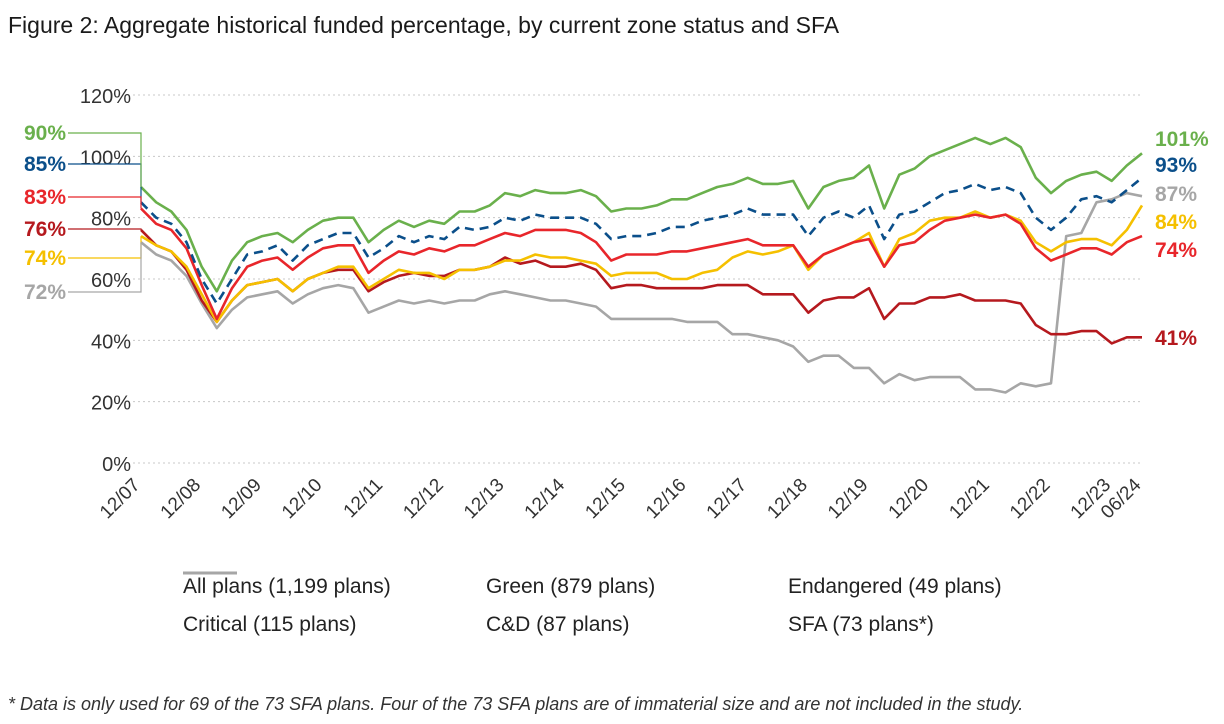 This screenshot has height=724, width=1224. I want to click on x-tick-label: 12/17, so click(727, 499).